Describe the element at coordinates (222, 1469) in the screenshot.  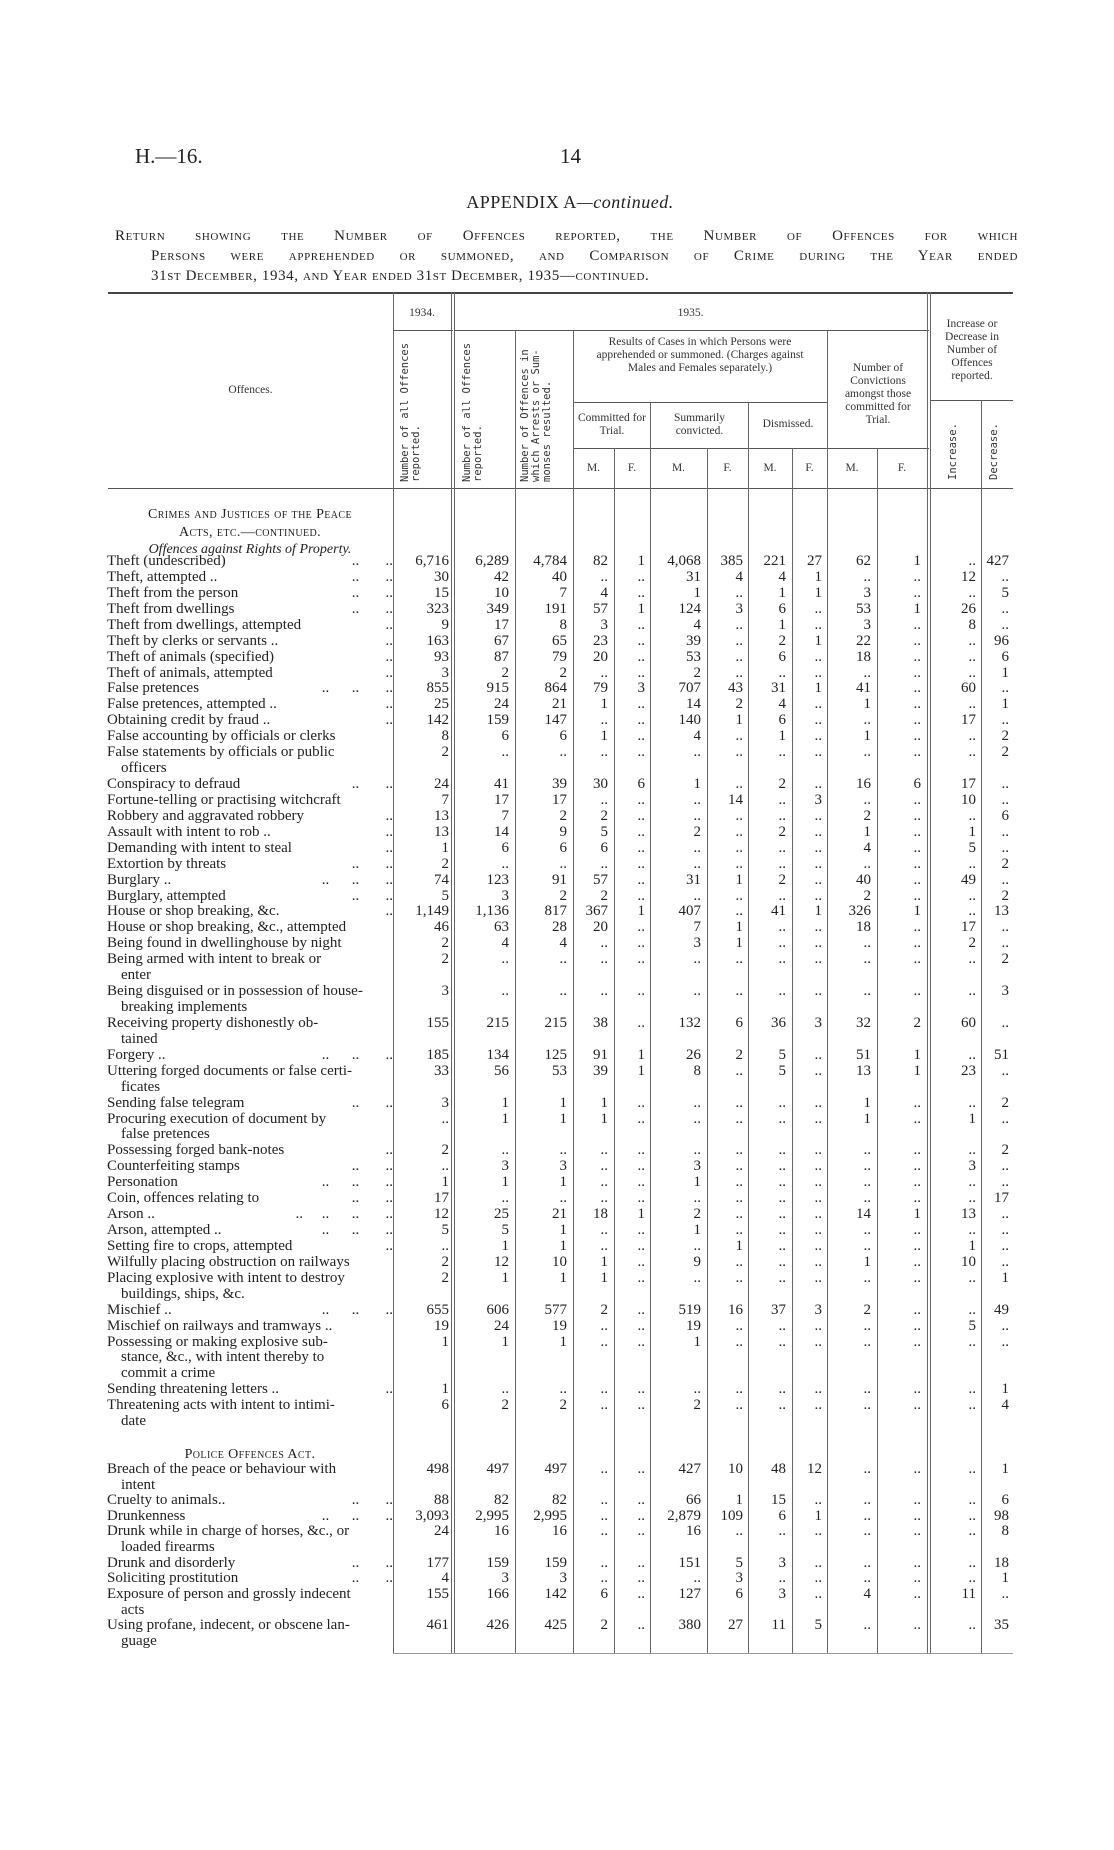
I see `offence-label-line: Breach of the peace or behaviour with` at that location.